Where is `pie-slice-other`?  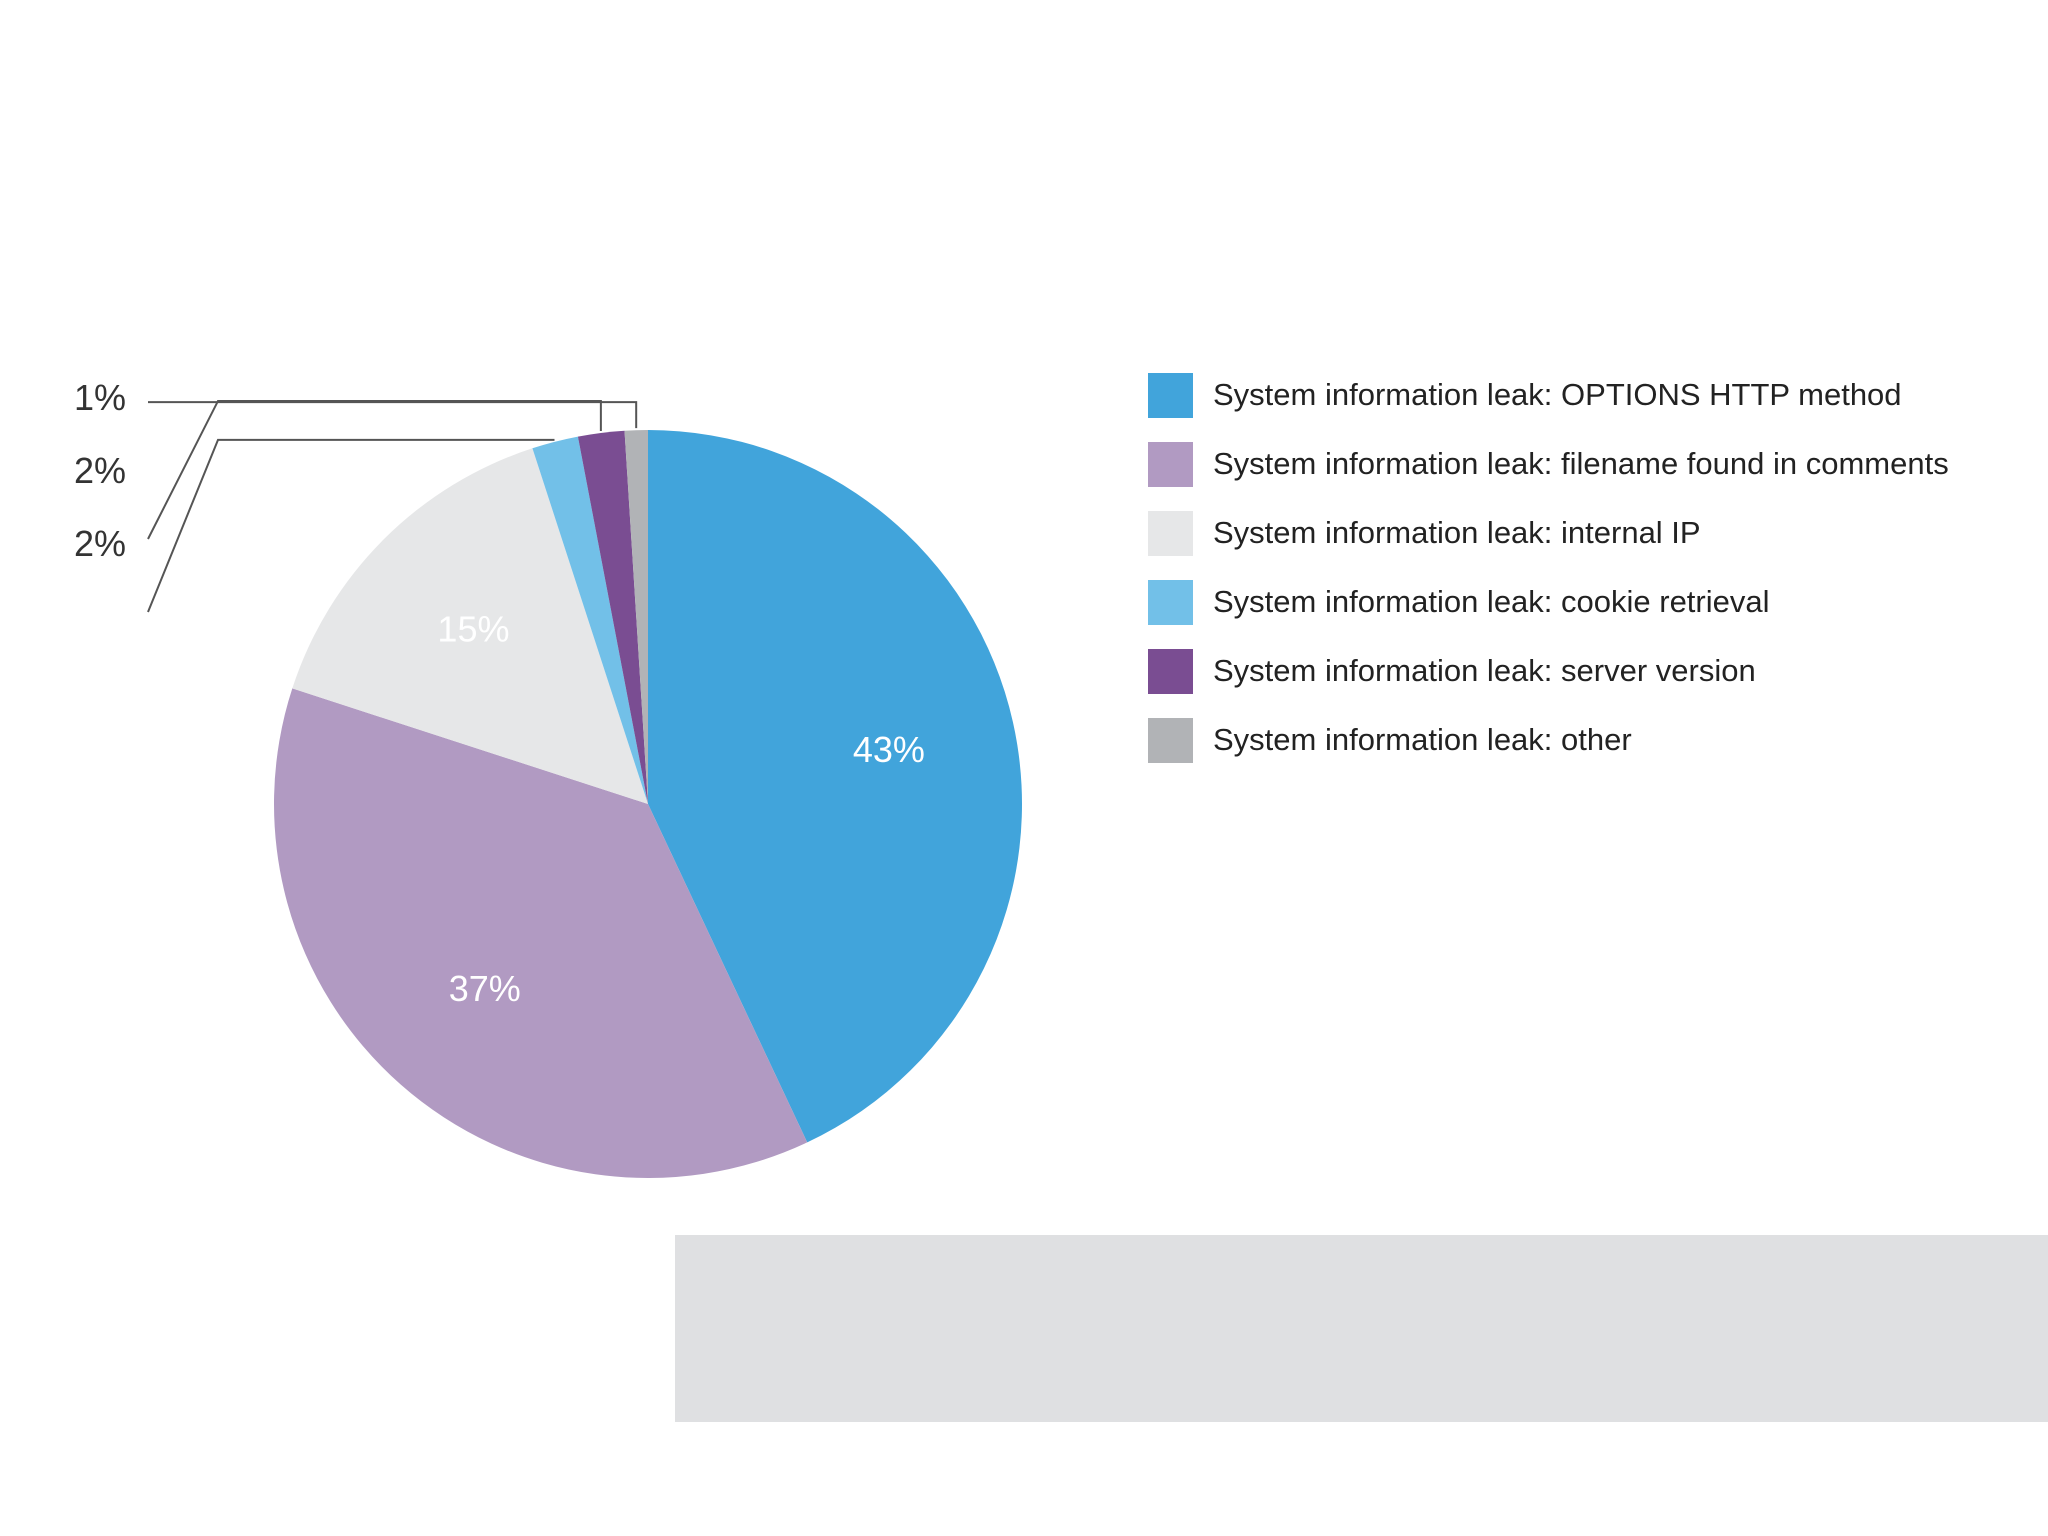
pie-slice-other is located at coordinates (636, 617).